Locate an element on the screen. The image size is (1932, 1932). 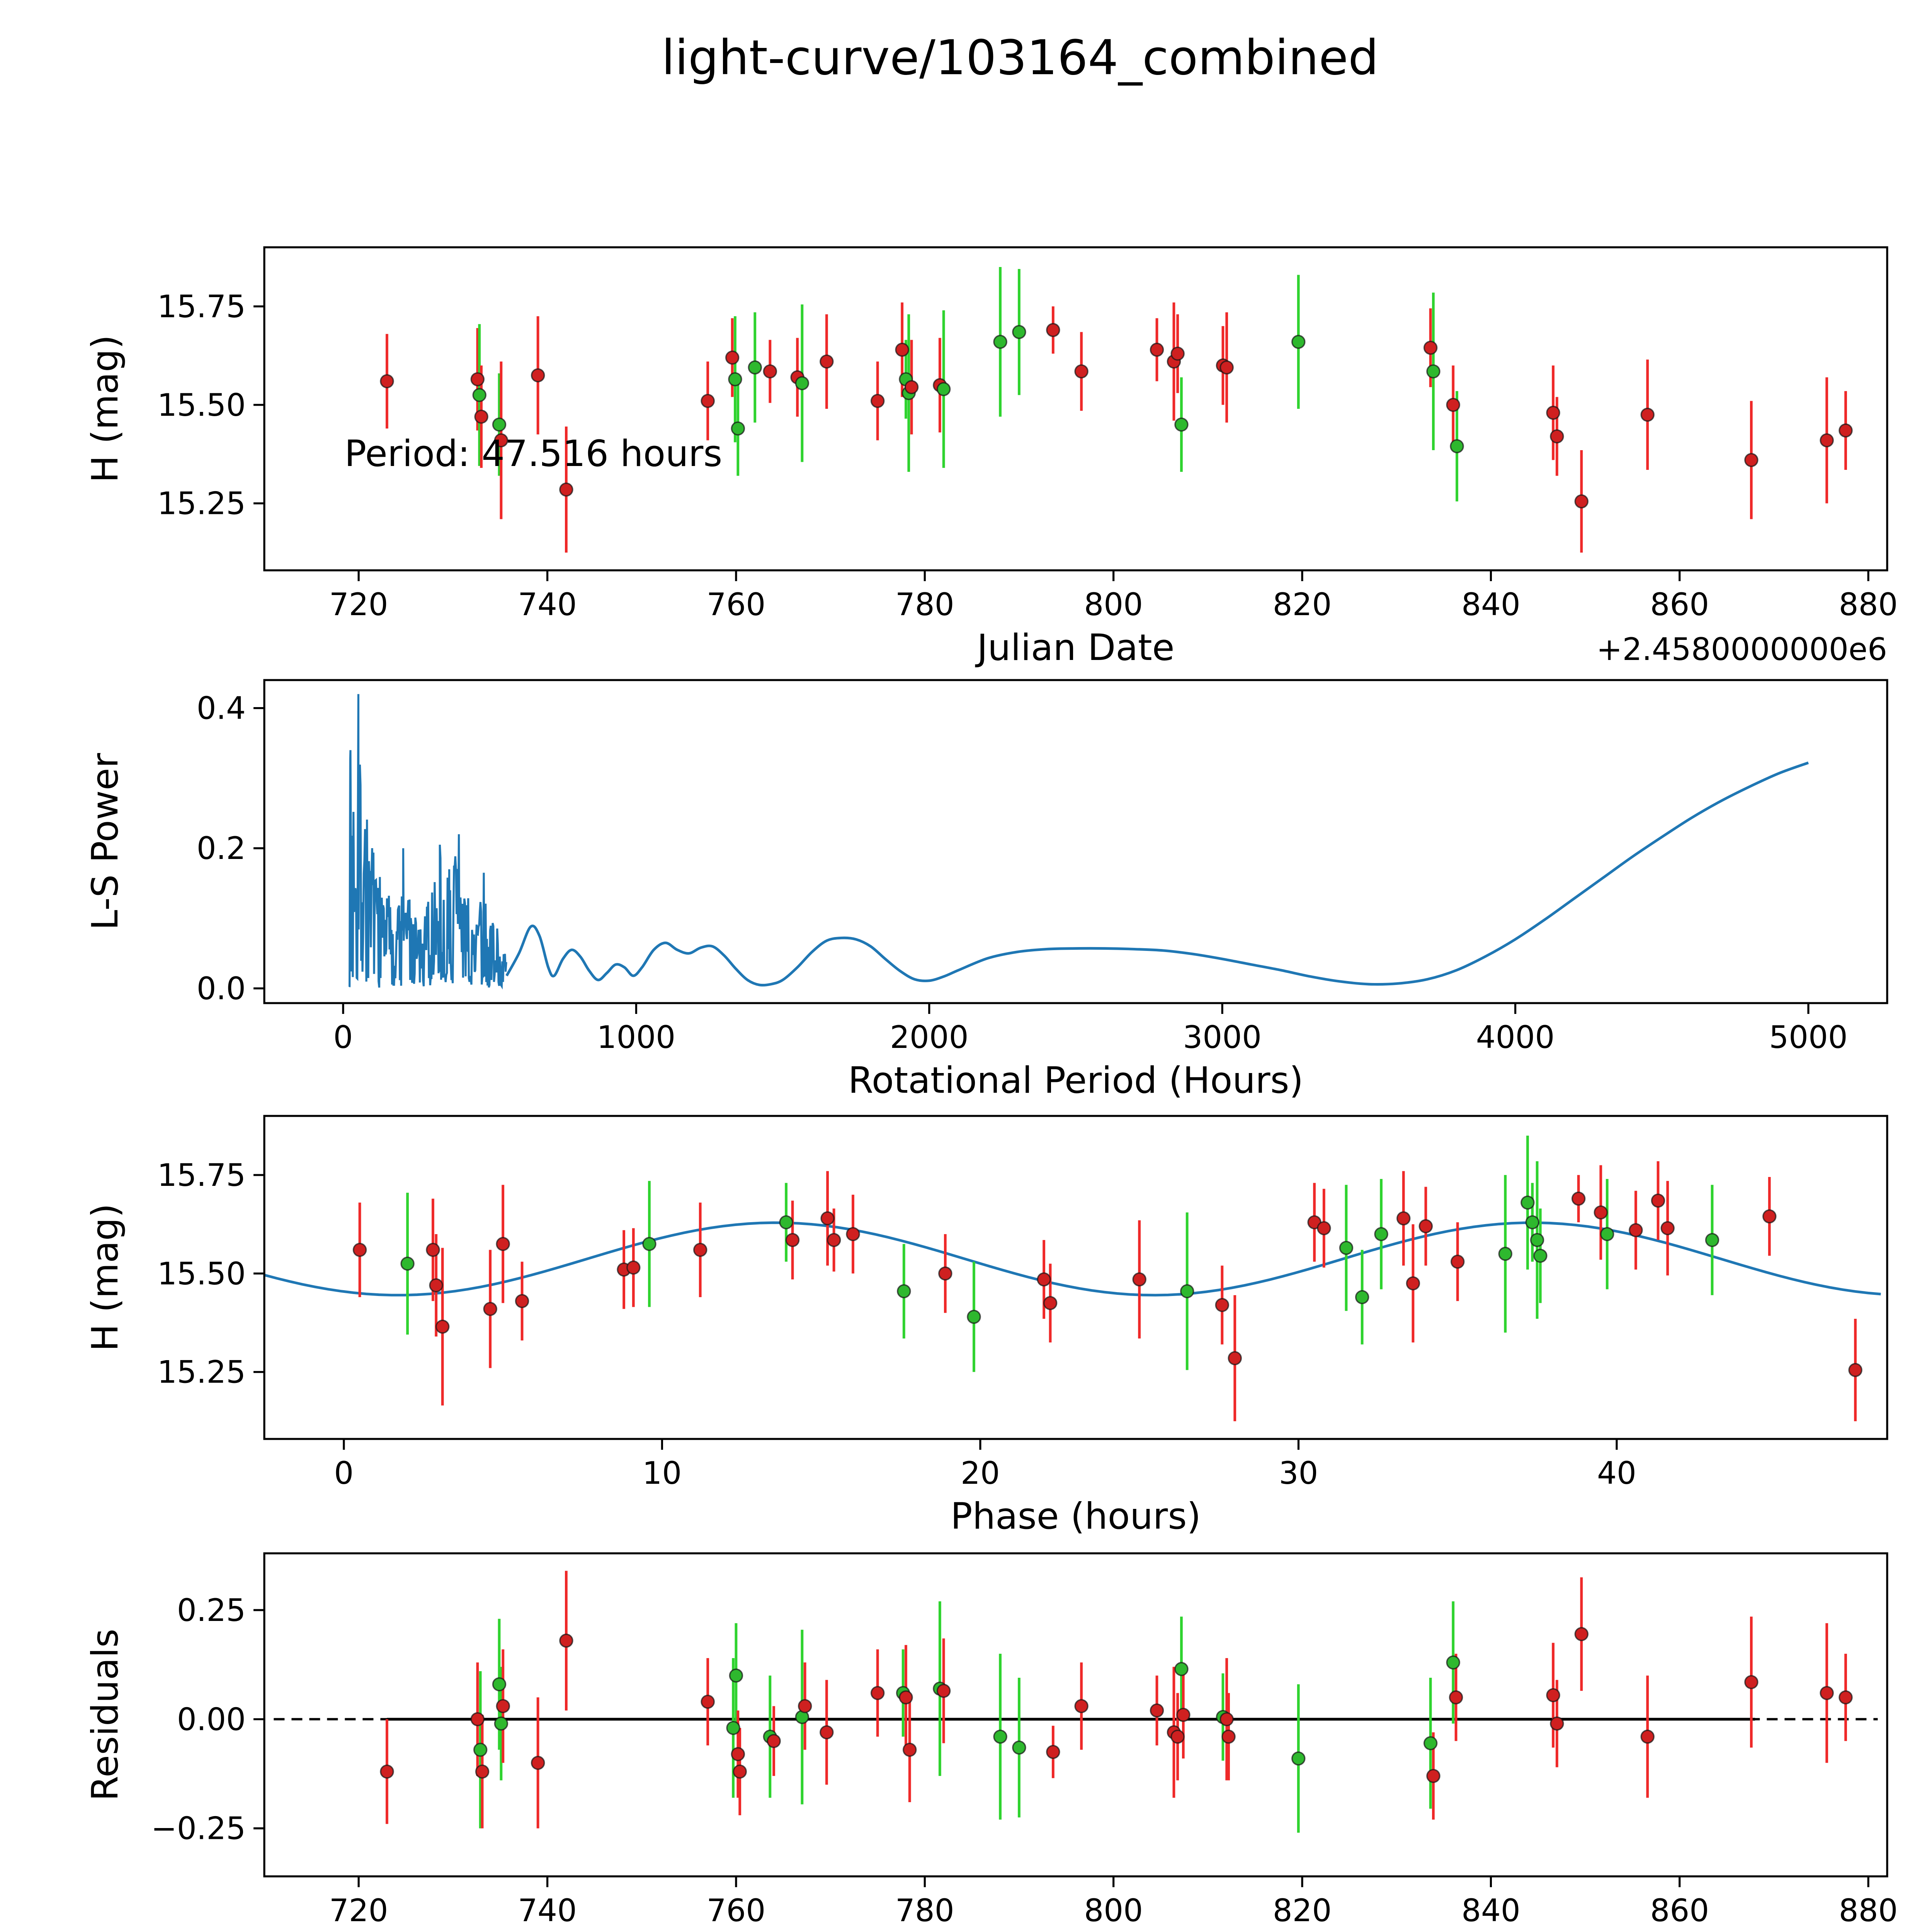
x-tick-label: 30 is located at coordinates (1298, 1473).